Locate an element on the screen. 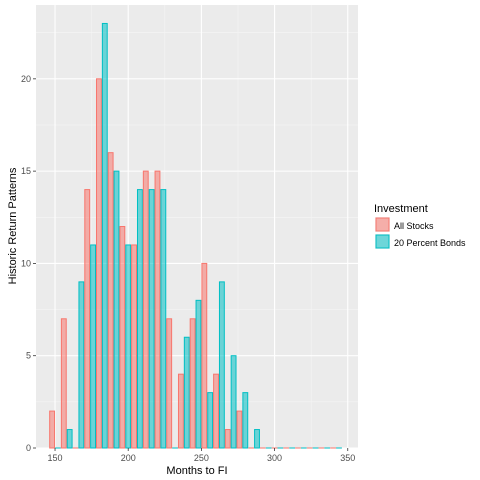 The image size is (480, 480). legend-title: Investment is located at coordinates (401, 209).